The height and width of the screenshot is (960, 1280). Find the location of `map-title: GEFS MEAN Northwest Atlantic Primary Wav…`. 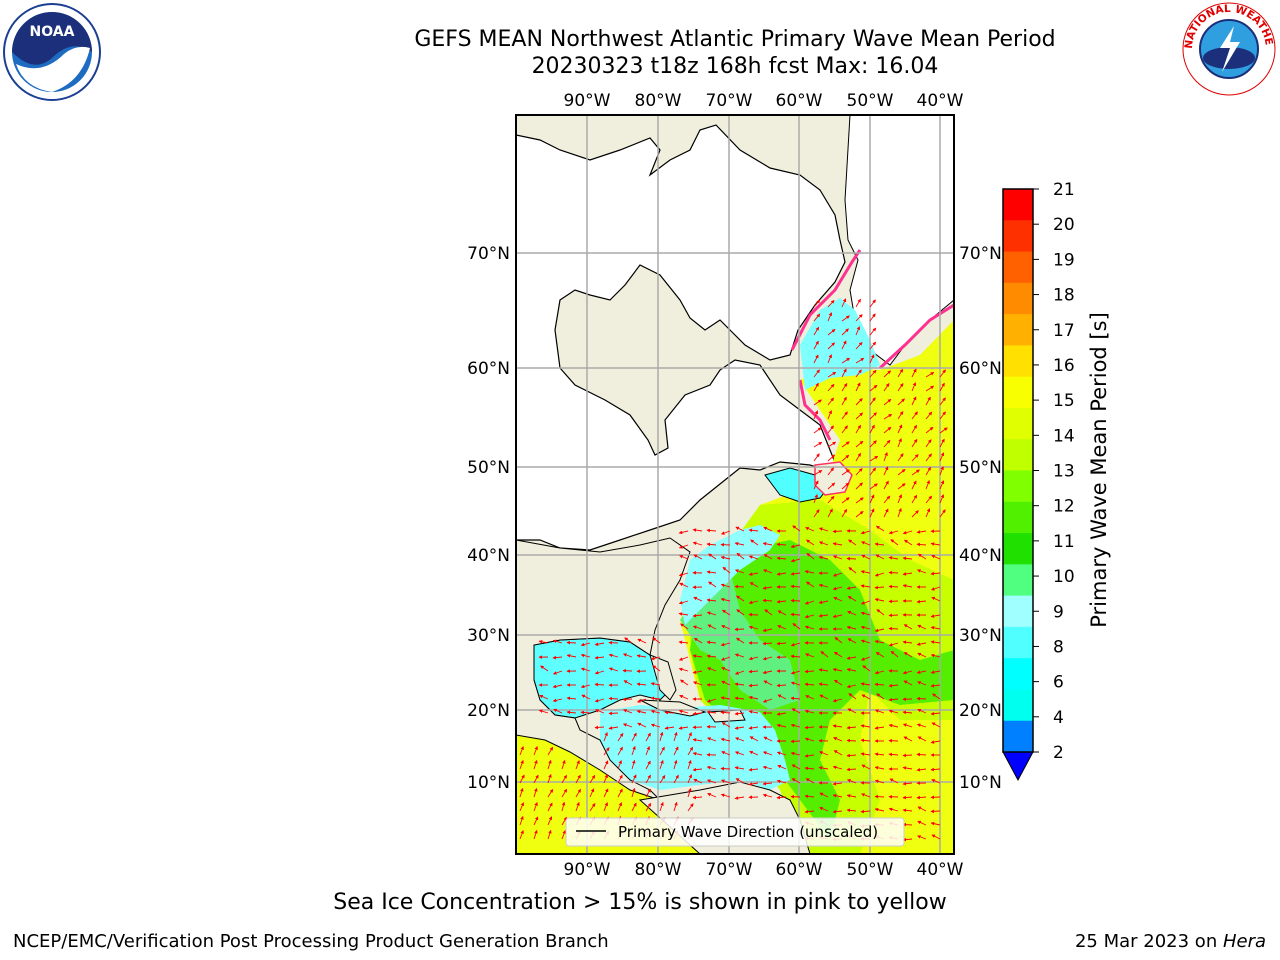

map-title: GEFS MEAN Northwest Atlantic Primary Wav… is located at coordinates (735, 39).